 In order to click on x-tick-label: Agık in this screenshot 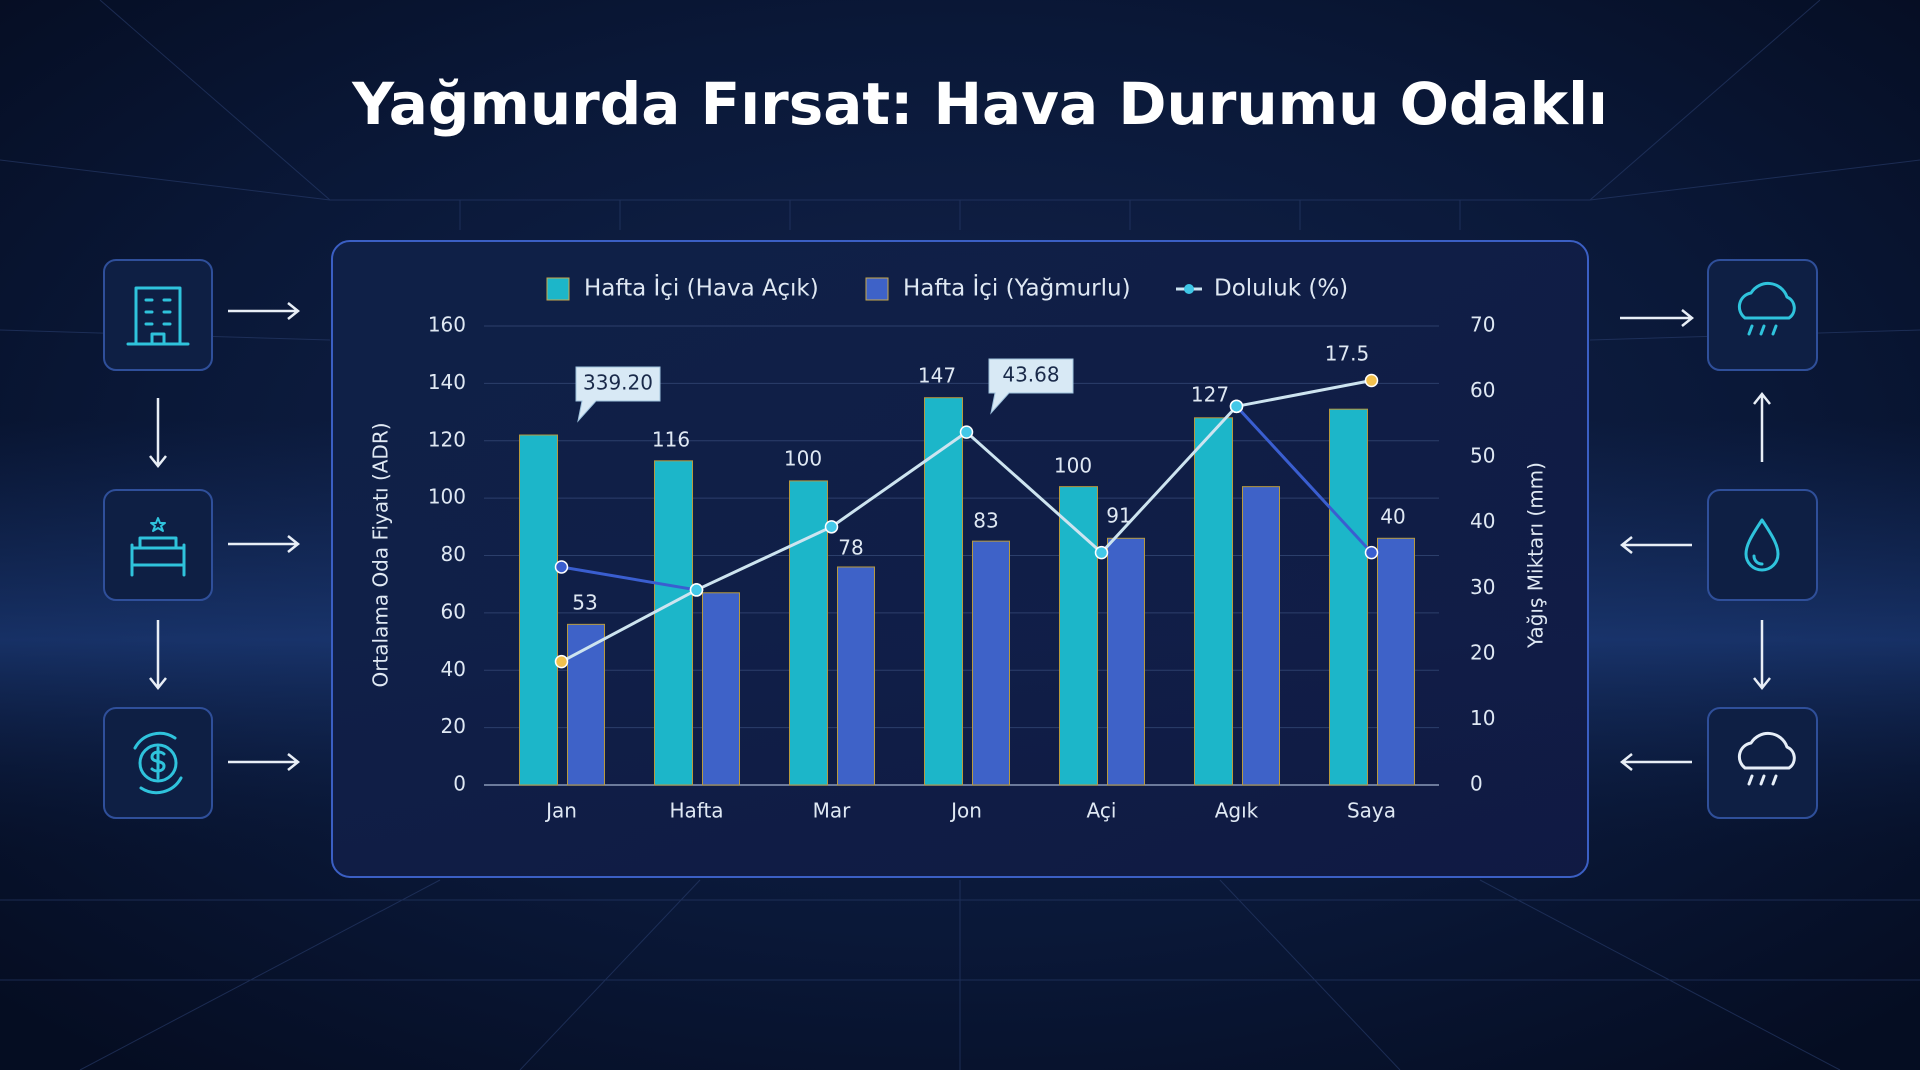, I will do `click(1237, 811)`.